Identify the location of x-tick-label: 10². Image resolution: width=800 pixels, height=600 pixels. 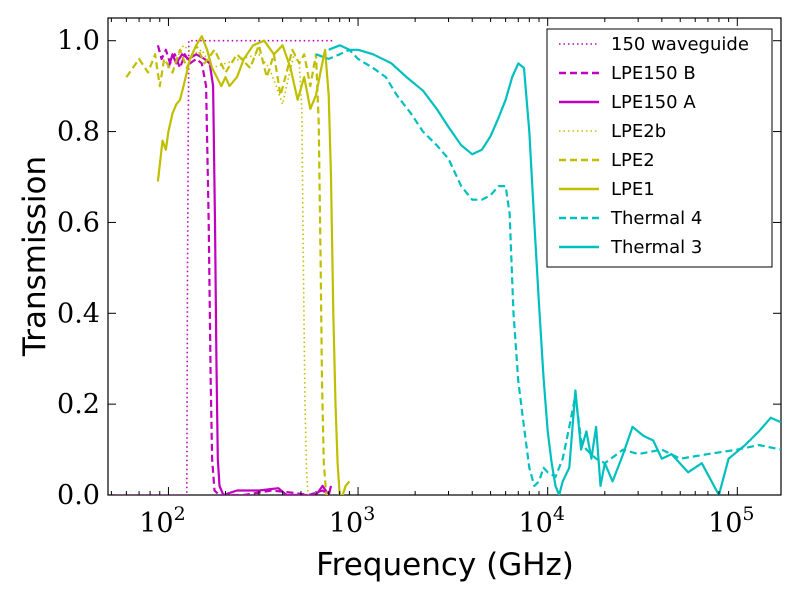
(162, 521).